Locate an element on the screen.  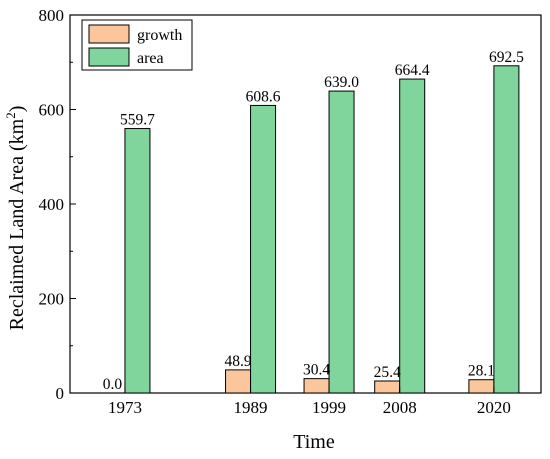
x-tick-label-2008: 2008 is located at coordinates (400, 407).